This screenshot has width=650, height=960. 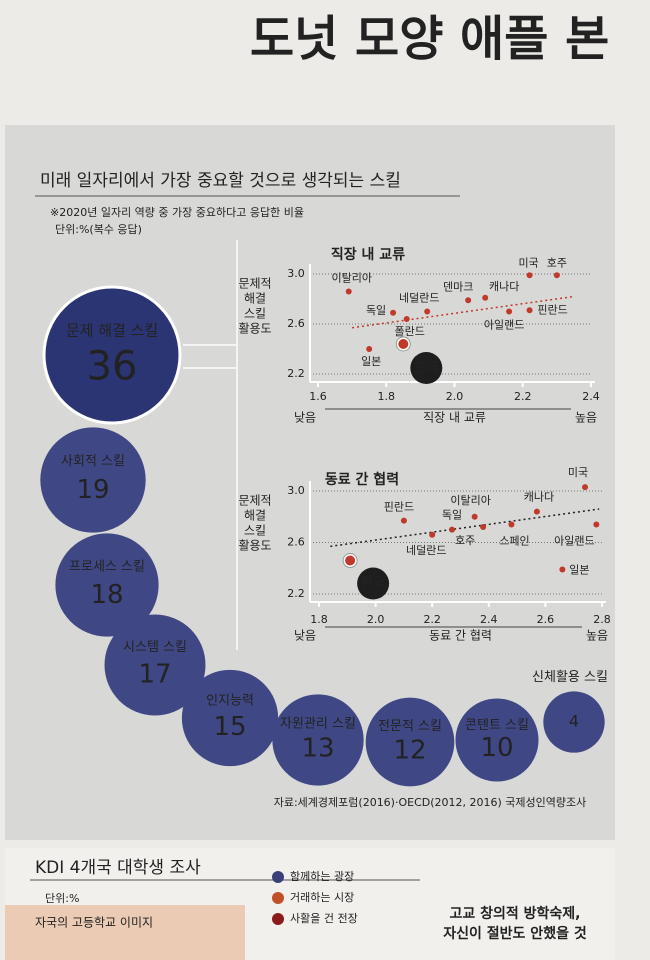 I want to click on x-tick-label: 2.4, so click(x=591, y=396).